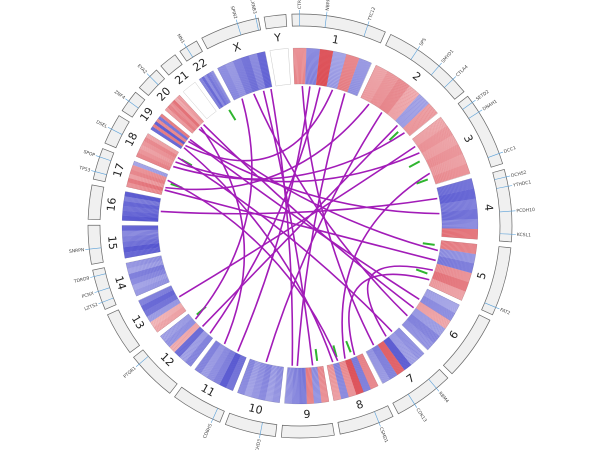  What do you see at coordinates (468, 139) in the screenshot?
I see `chrom-label: 3` at bounding box center [468, 139].